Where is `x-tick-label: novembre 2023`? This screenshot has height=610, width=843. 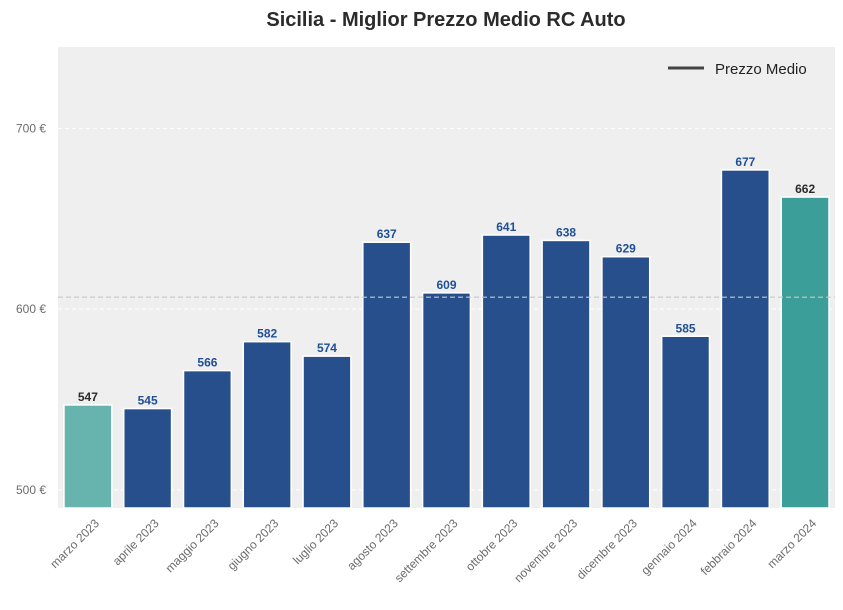 x-tick-label: novembre 2023 is located at coordinates (545, 550).